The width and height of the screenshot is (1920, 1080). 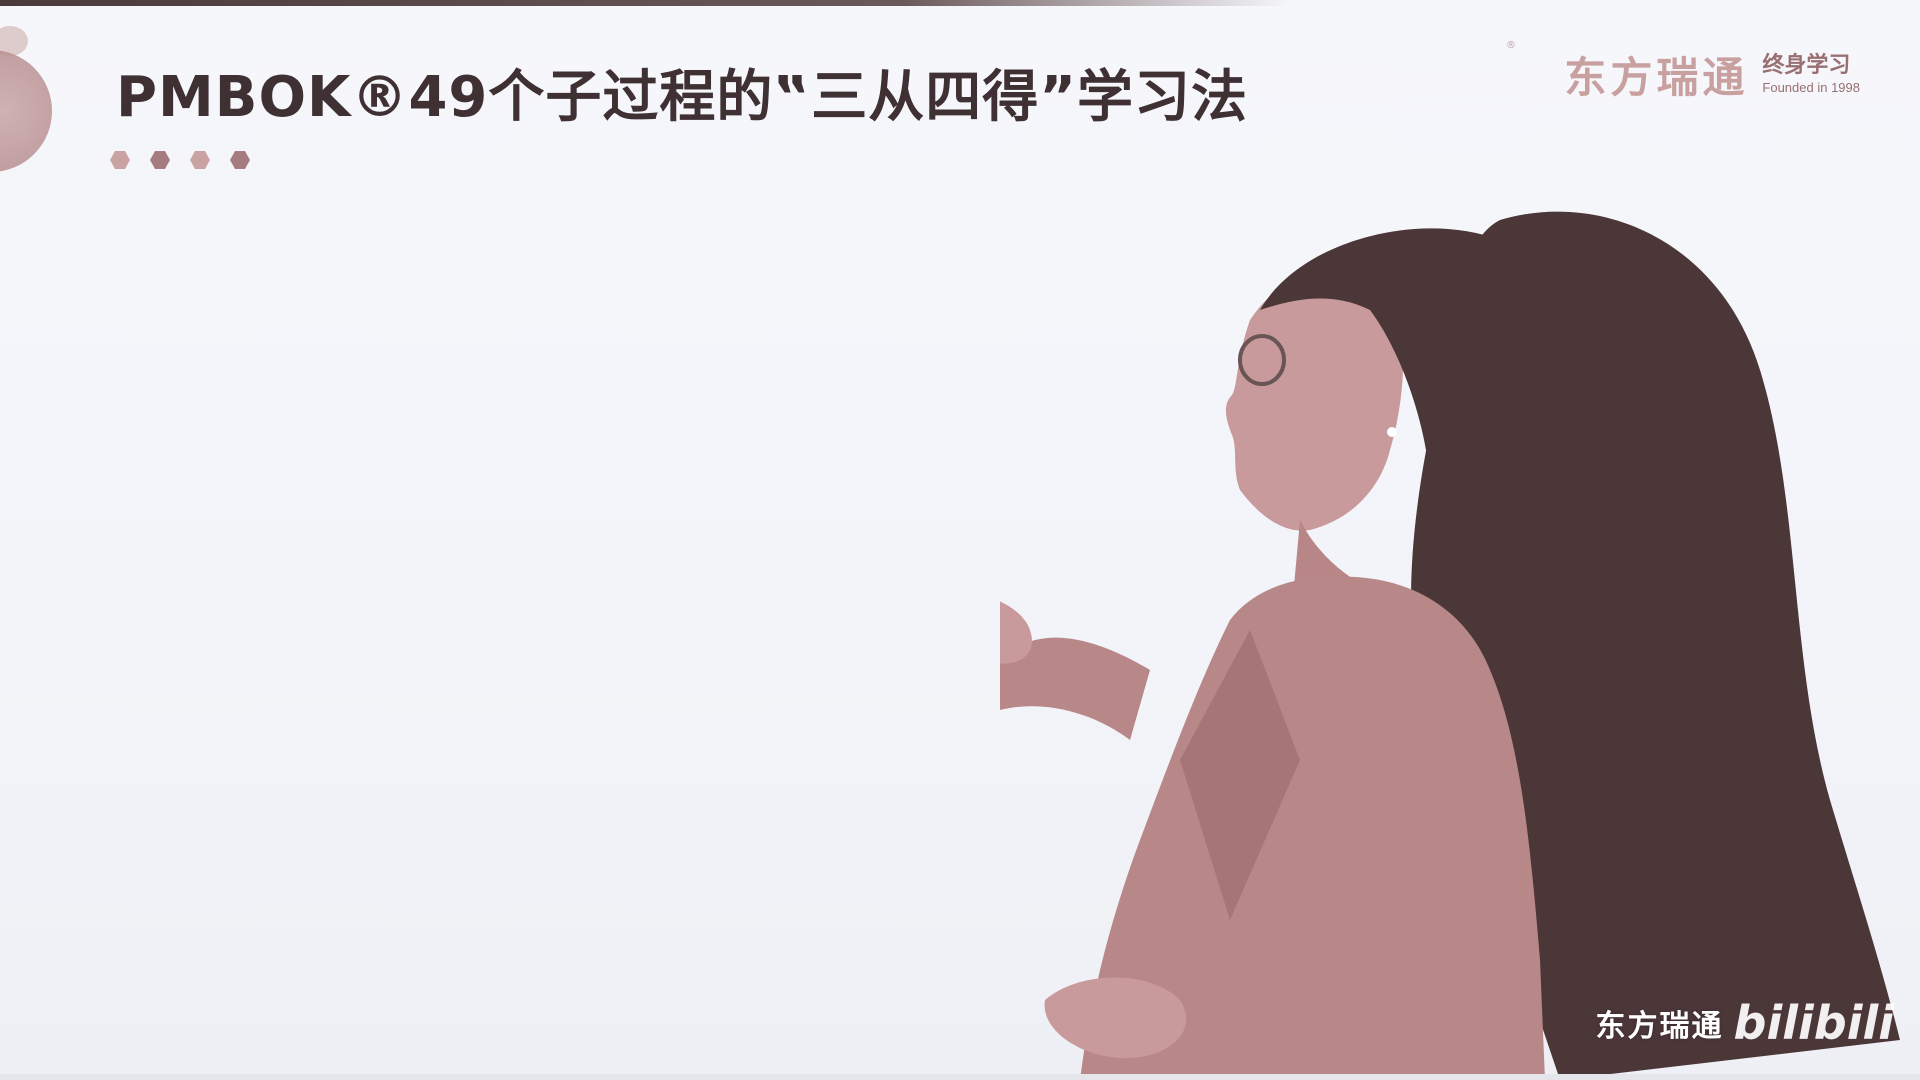 I want to click on lower-hand-shape, so click(x=1115, y=1018).